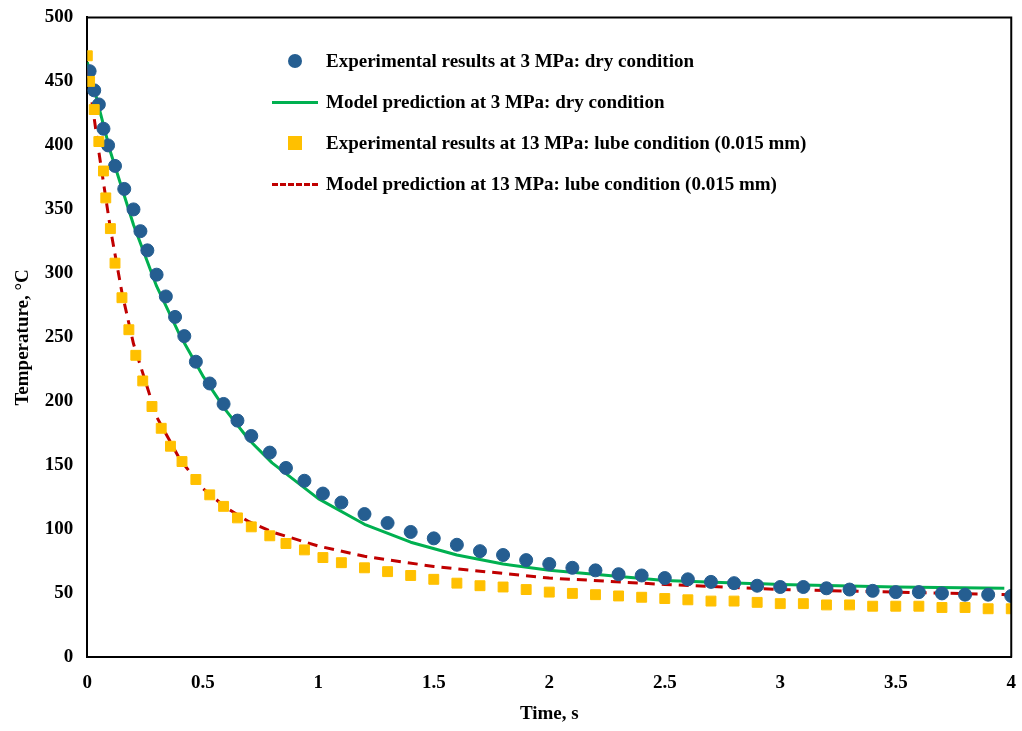  Describe the element at coordinates (59, 80) in the screenshot. I see `y-tick-label: 450` at that location.